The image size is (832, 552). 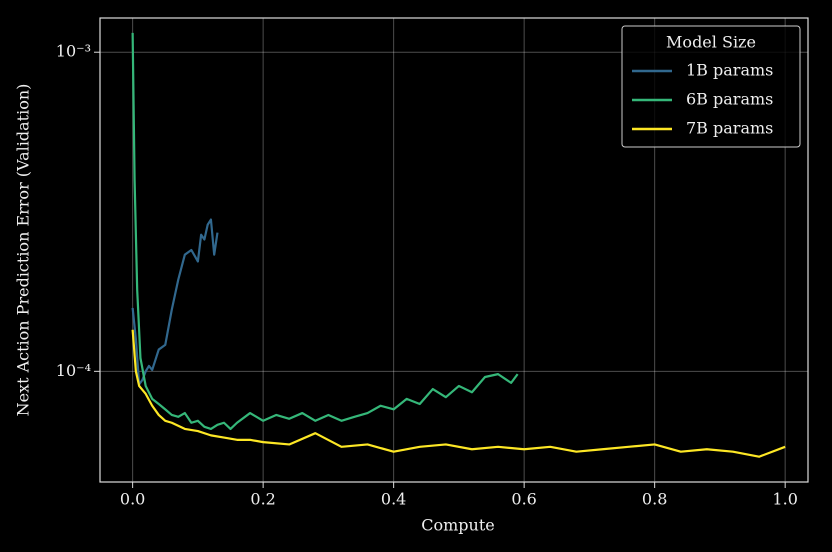 I want to click on legend-label: 7B params, so click(x=729, y=128).